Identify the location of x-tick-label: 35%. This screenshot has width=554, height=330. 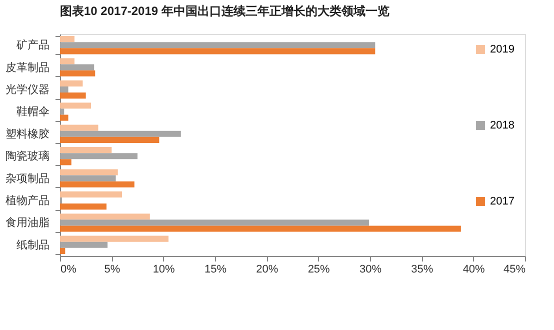
(422, 270).